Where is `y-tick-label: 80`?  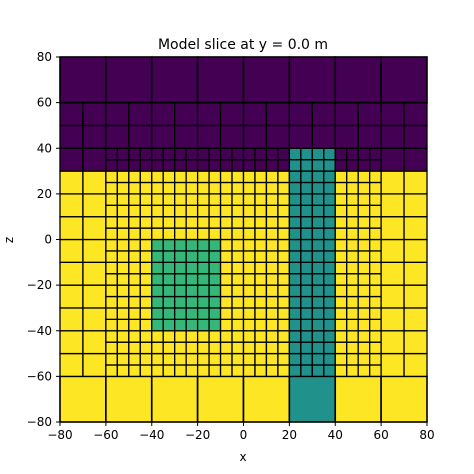 y-tick-label: 80 is located at coordinates (44, 57).